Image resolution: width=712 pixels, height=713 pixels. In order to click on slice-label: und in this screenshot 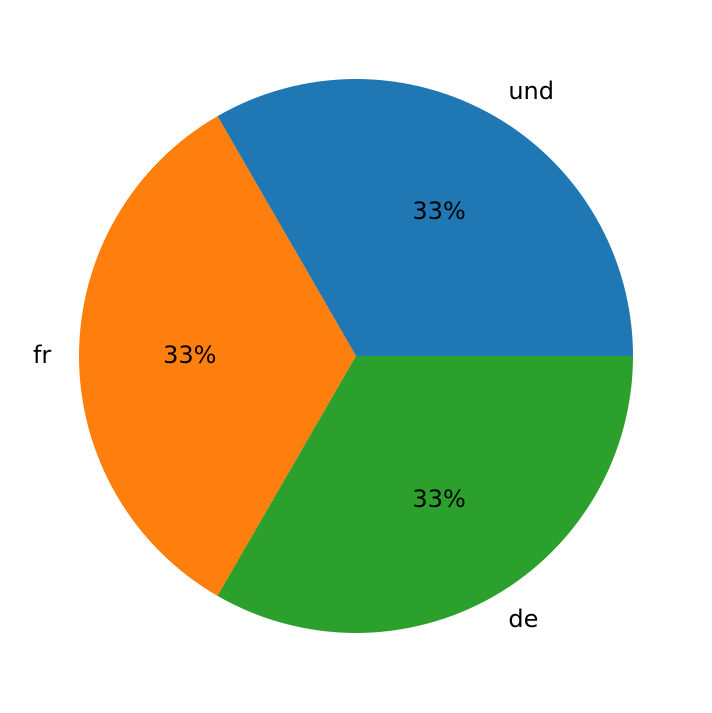, I will do `click(531, 91)`.